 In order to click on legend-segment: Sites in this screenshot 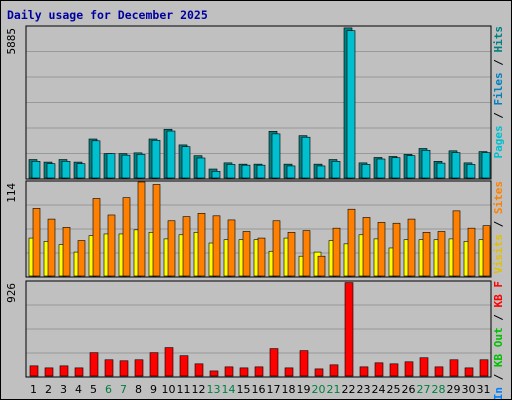, I will do `click(498, 197)`.